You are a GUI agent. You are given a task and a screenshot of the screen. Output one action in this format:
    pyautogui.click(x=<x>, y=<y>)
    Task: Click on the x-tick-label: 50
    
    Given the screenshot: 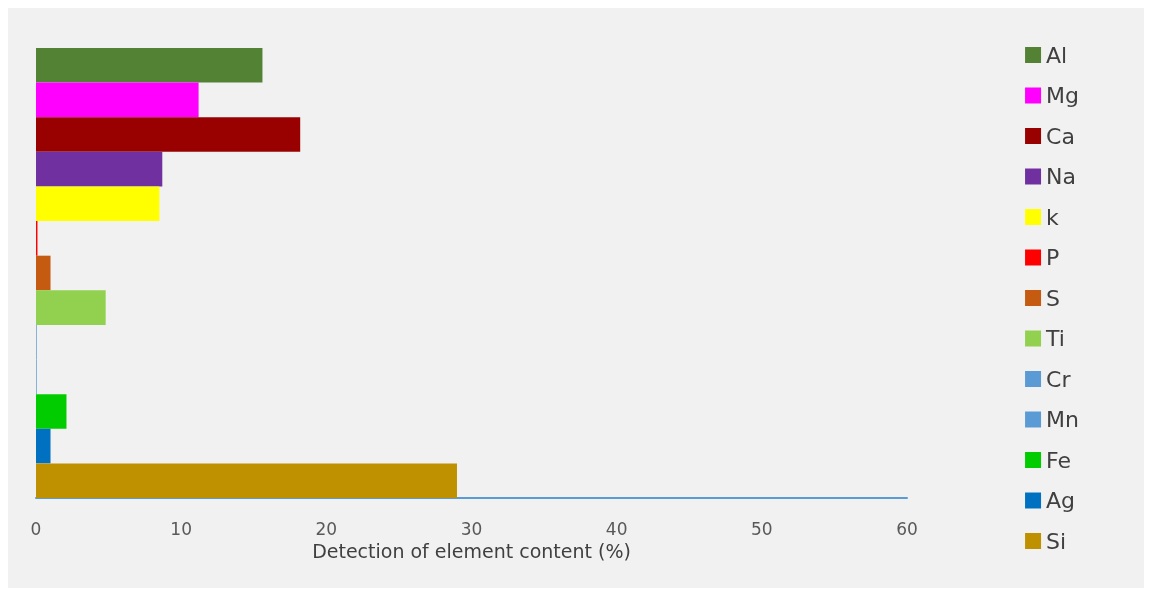 What is the action you would take?
    pyautogui.click(x=762, y=528)
    